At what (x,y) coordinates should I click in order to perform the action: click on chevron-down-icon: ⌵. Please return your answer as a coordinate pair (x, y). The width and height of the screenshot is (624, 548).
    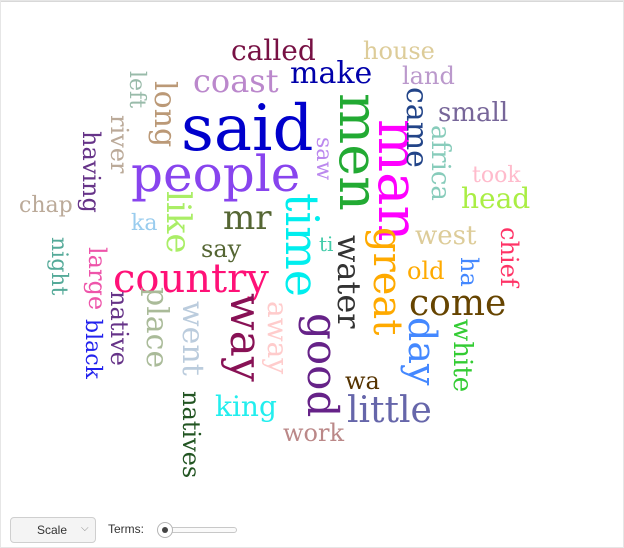
    Looking at the image, I should click on (85, 528).